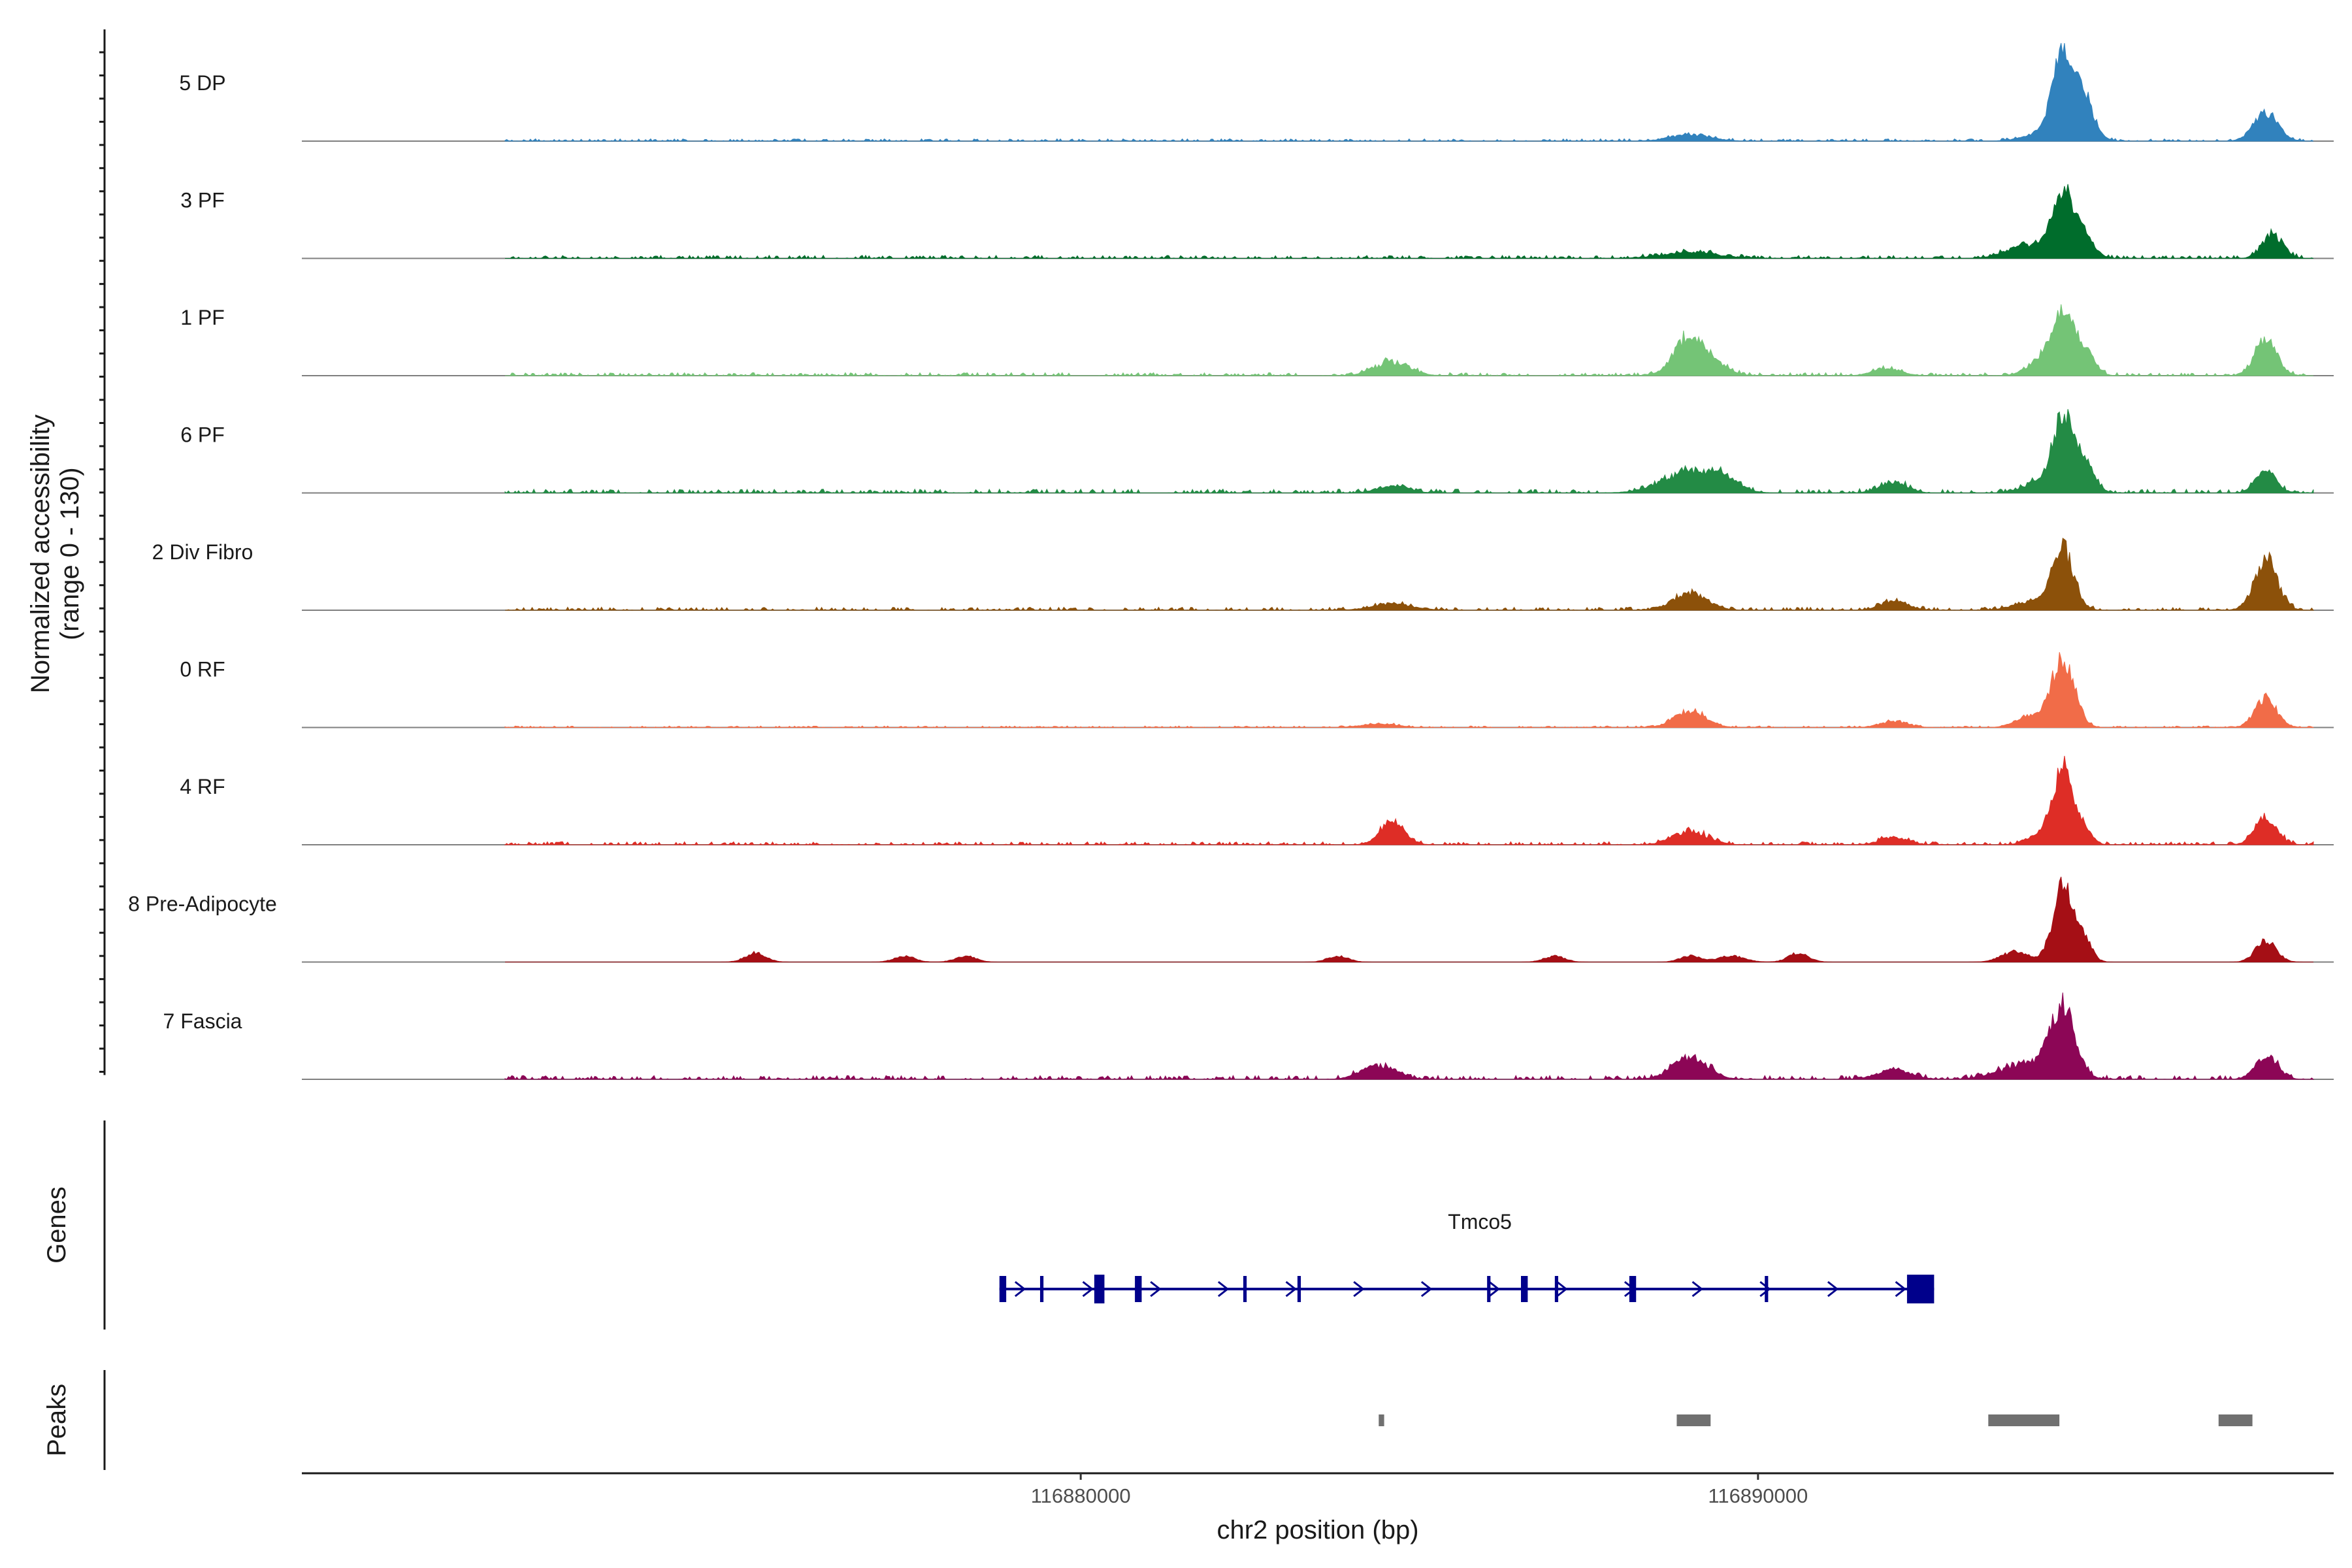 The width and height of the screenshot is (2352, 1568). Describe the element at coordinates (1318, 1508) in the screenshot. I see `x-axis: chr2 position (bp) 116880000 116890000` at that location.